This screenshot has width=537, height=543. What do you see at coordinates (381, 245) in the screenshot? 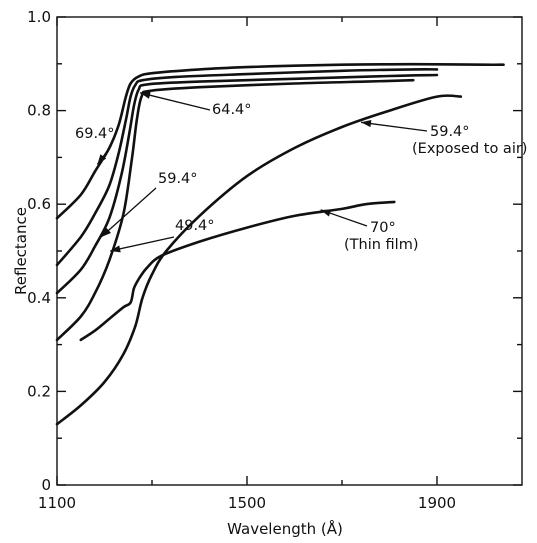
I see `annotation-sublabel: (Thin film)` at bounding box center [381, 245].